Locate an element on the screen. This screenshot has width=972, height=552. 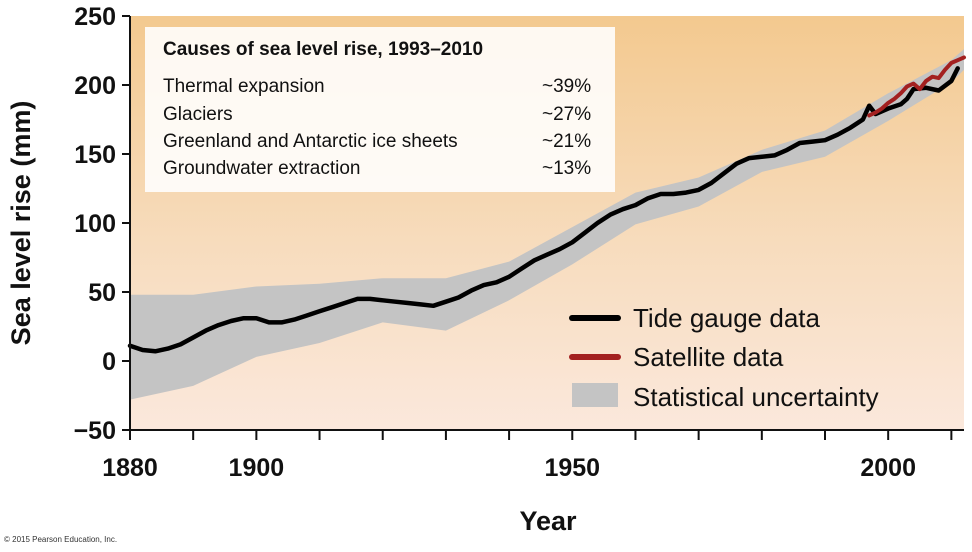
inset-row-cause: Thermal expansion is located at coordinates (244, 86).